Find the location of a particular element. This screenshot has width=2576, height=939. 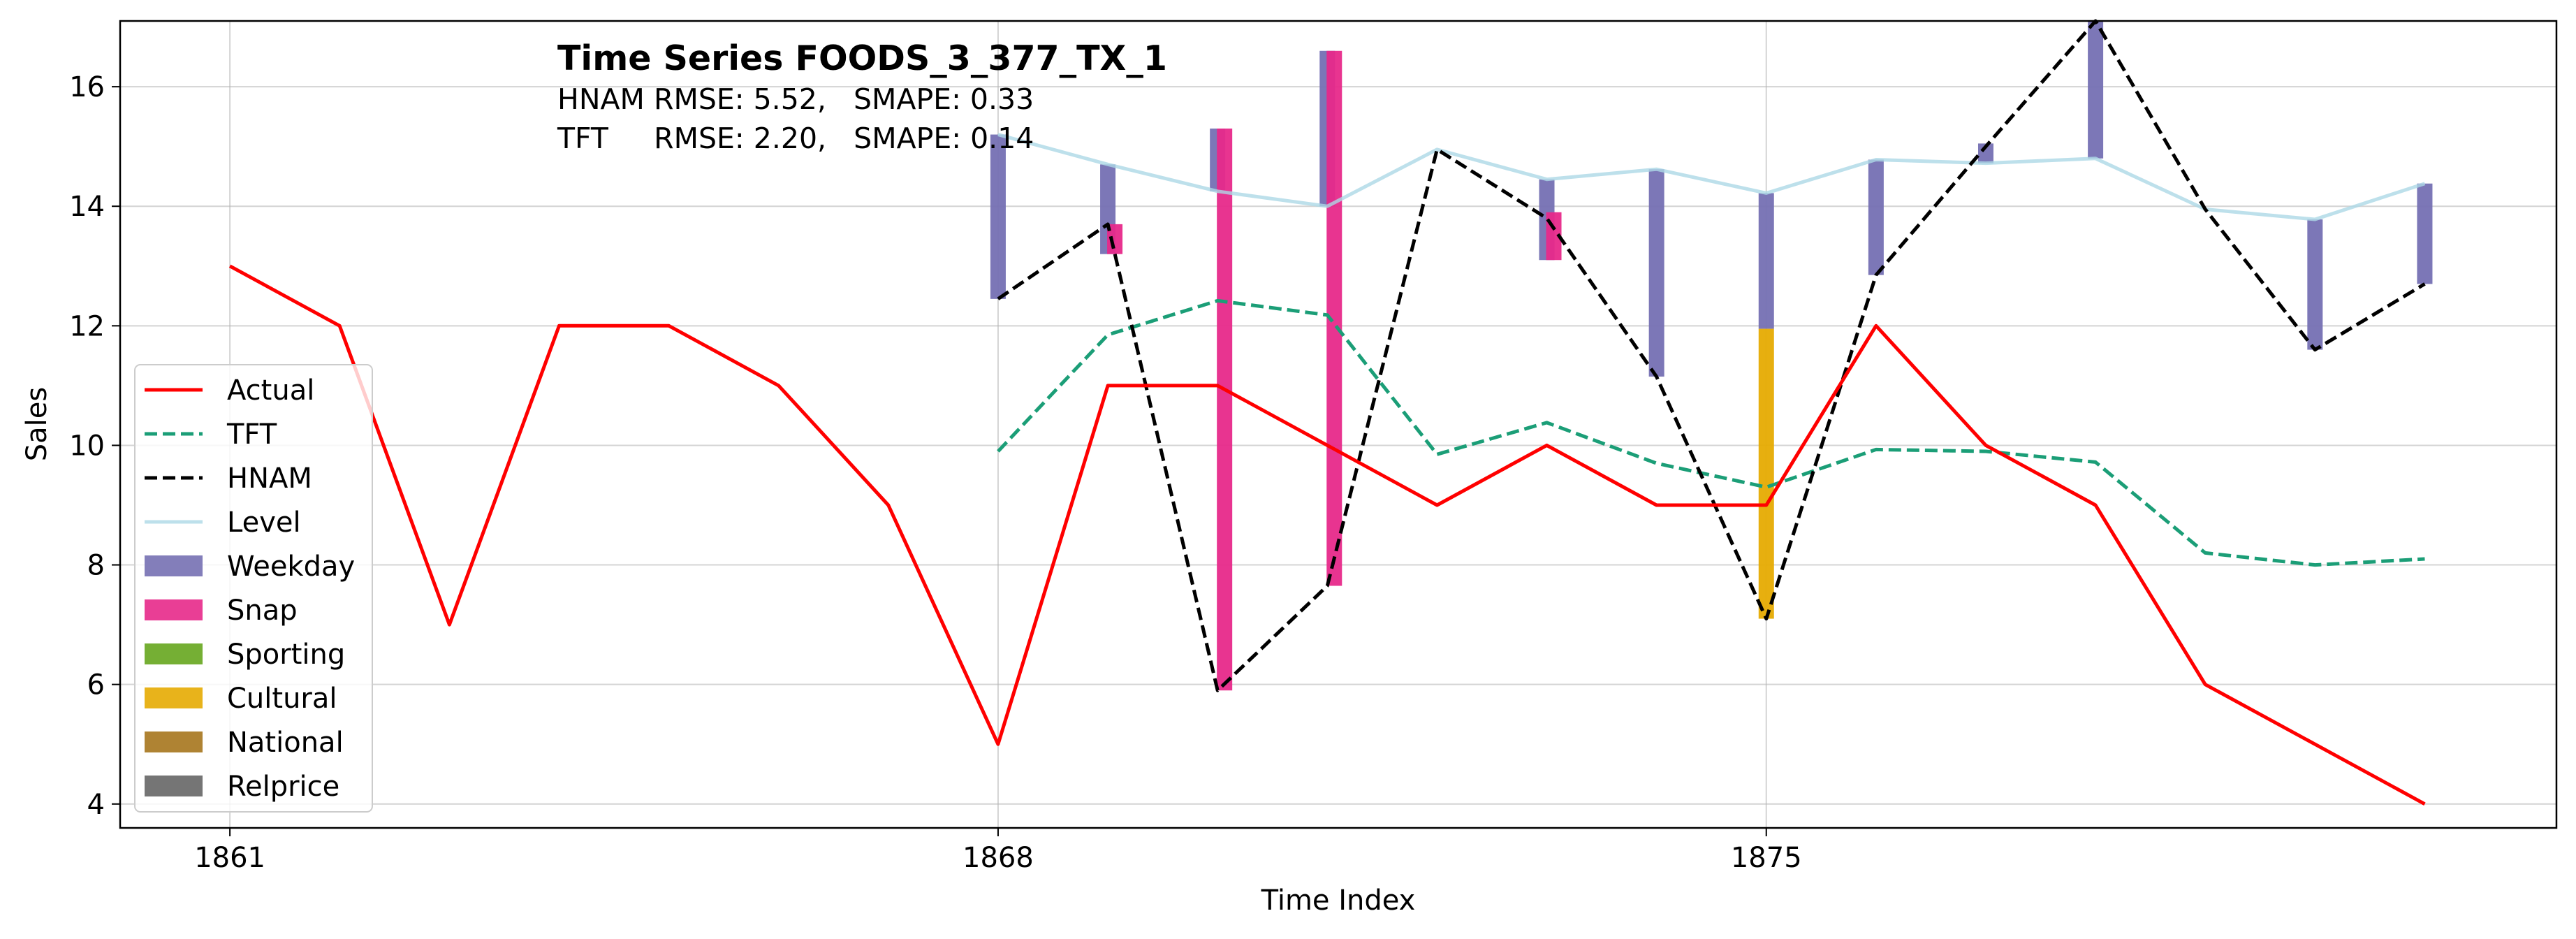

x-tick-label: 1868 is located at coordinates (998, 858).